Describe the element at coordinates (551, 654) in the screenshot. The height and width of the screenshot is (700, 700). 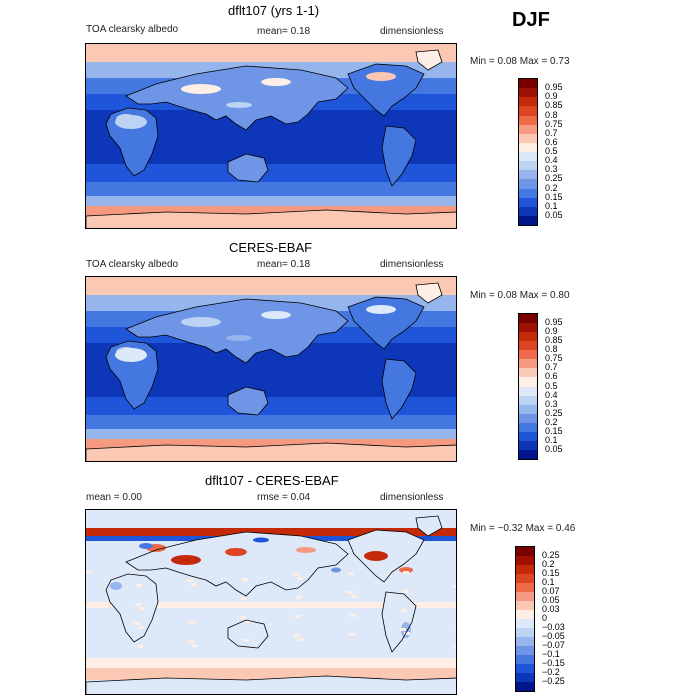
I see `colorbar-tick-label: −0.1` at that location.